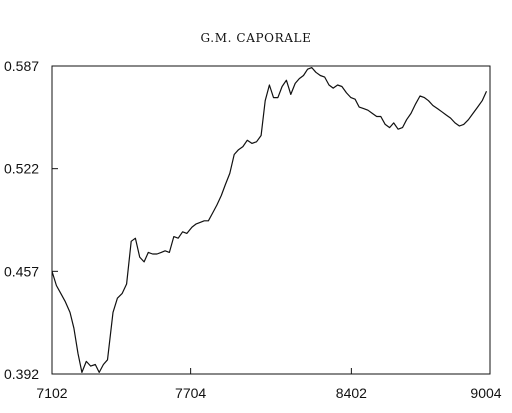  Describe the element at coordinates (190, 393) in the screenshot. I see `x-tick-label: 7704` at that location.